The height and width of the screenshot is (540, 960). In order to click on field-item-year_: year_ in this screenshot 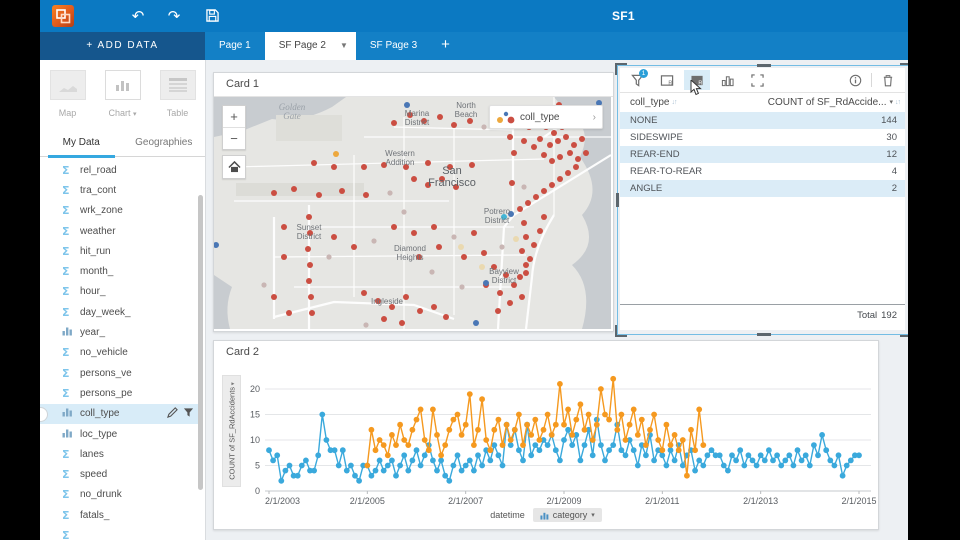, I will do `click(120, 332)`.